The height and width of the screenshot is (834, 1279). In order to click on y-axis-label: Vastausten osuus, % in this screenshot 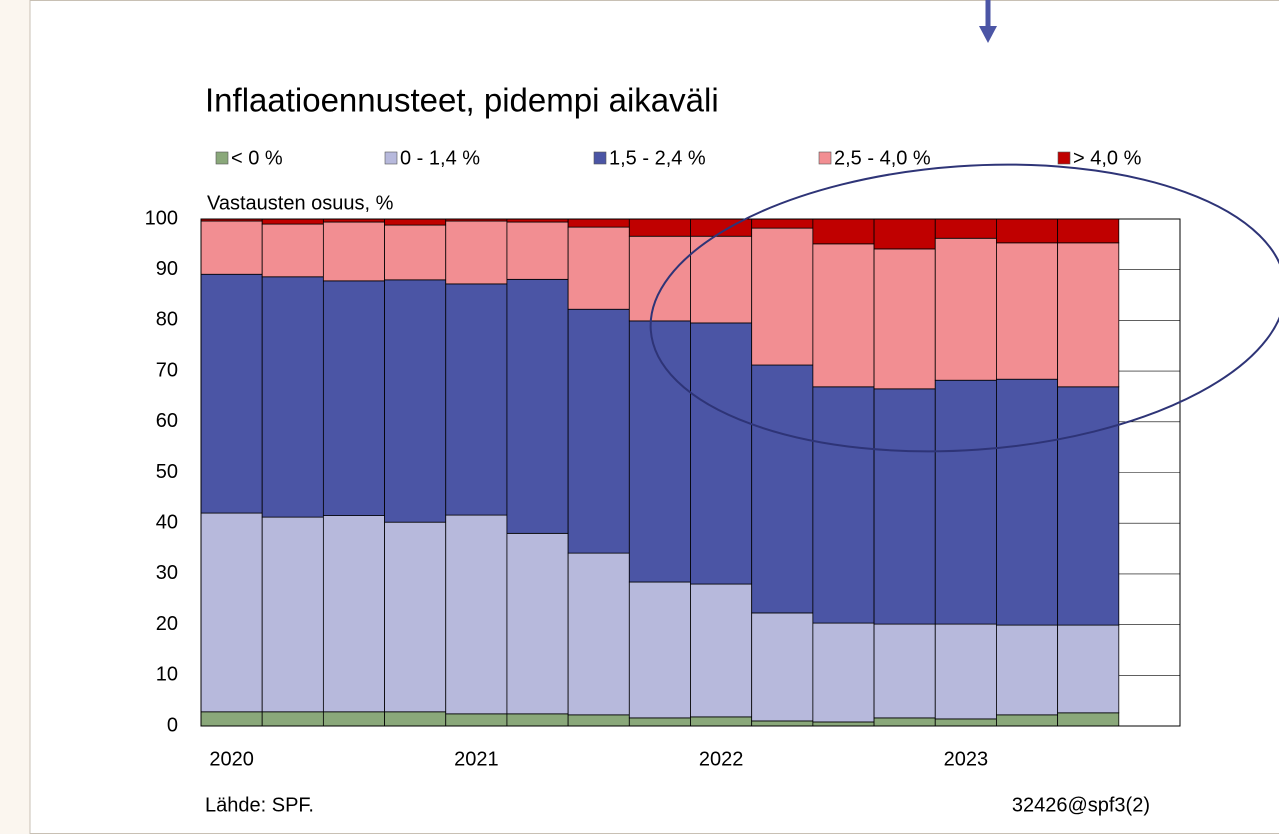, I will do `click(300, 203)`.